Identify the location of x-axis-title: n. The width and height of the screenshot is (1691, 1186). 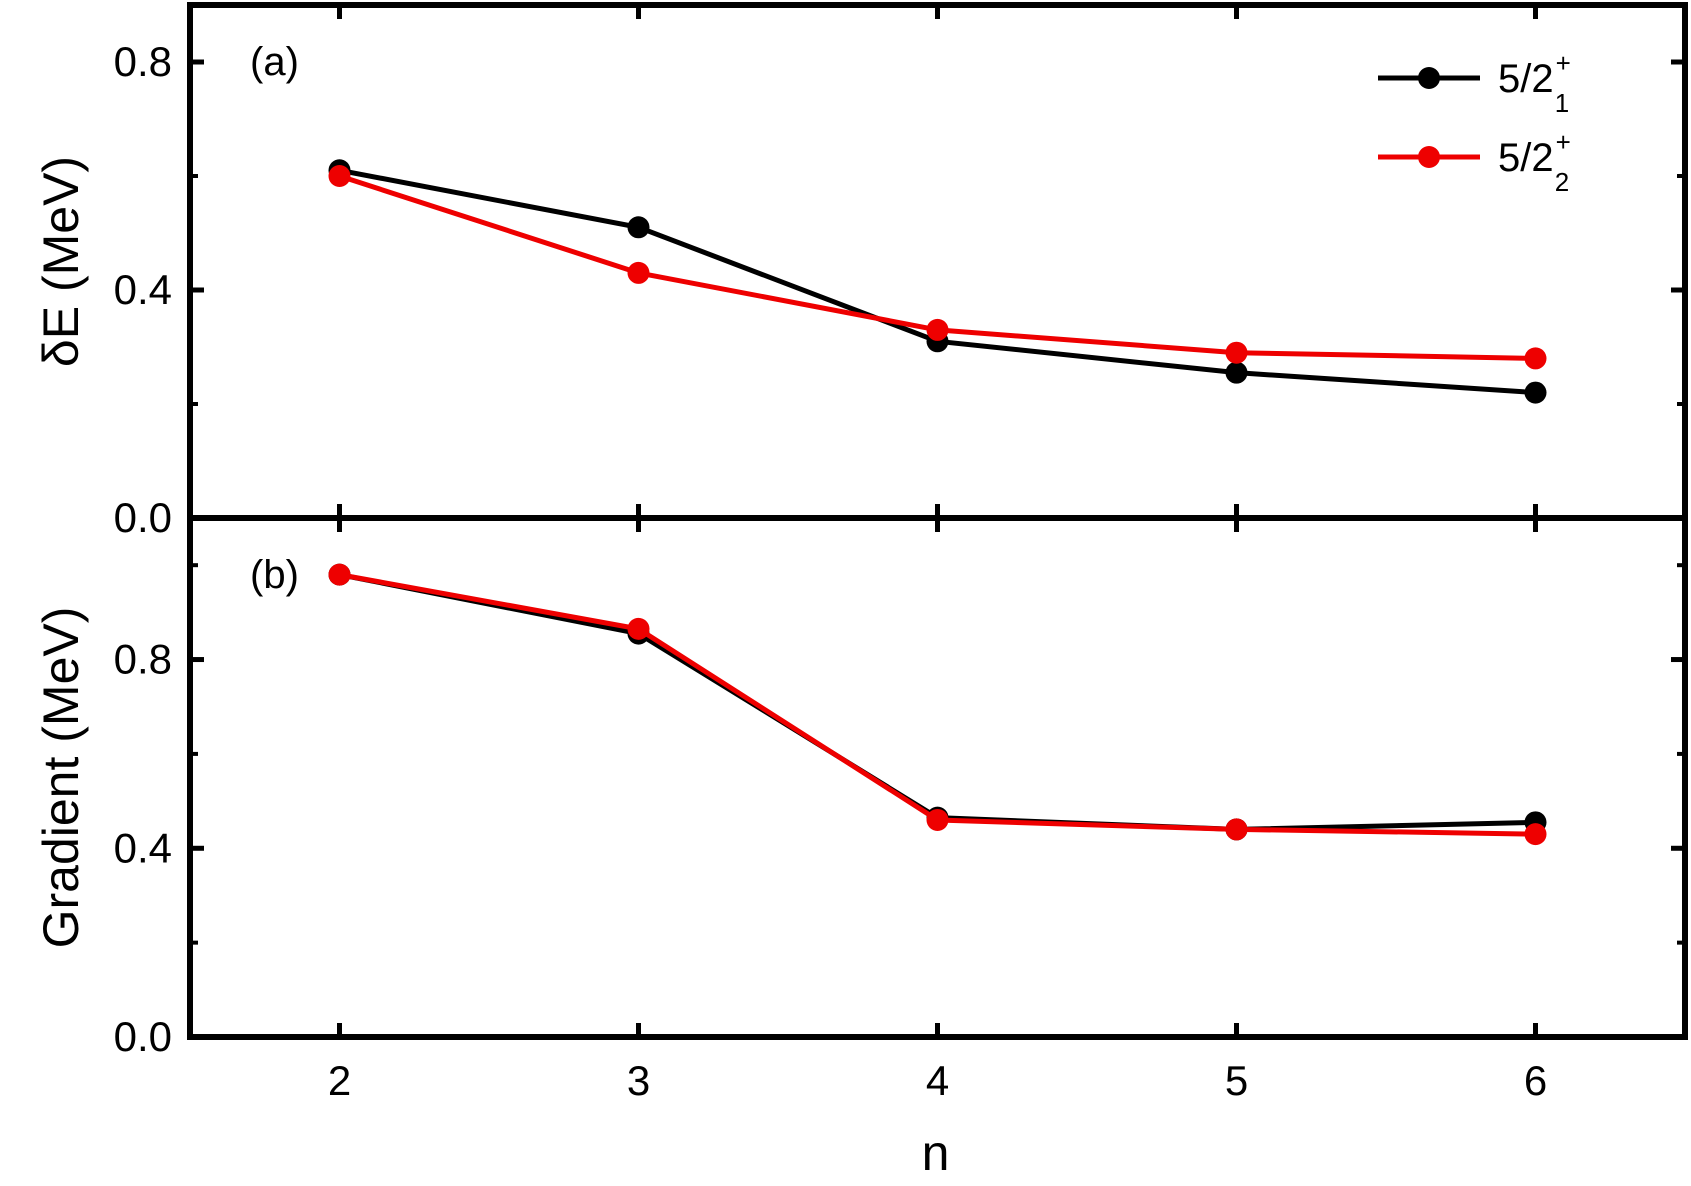
(936, 1153).